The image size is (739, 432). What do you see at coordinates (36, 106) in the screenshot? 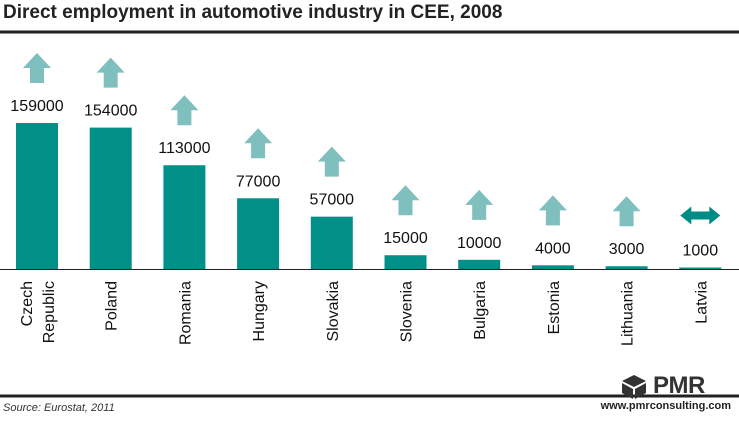
I see `value-label-0: 159000` at bounding box center [36, 106].